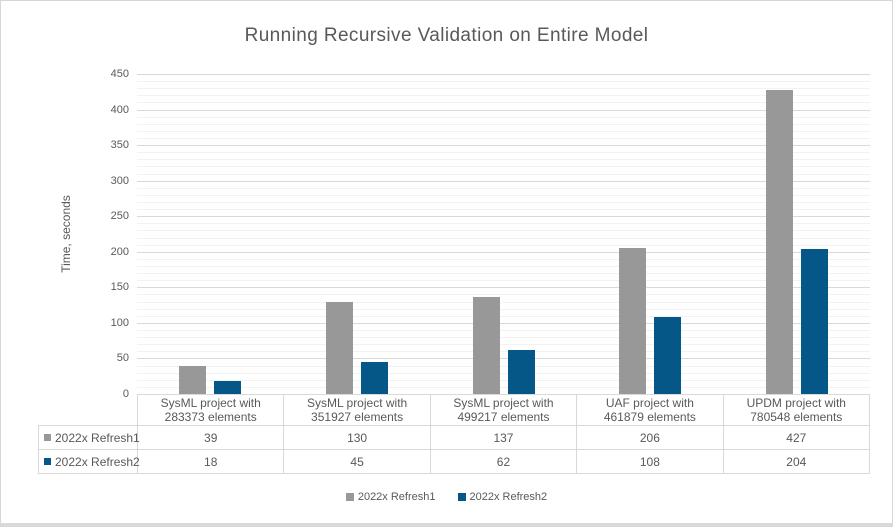 This screenshot has height=527, width=893. I want to click on category-header-cell: SysML project with 283373 elements, so click(210, 410).